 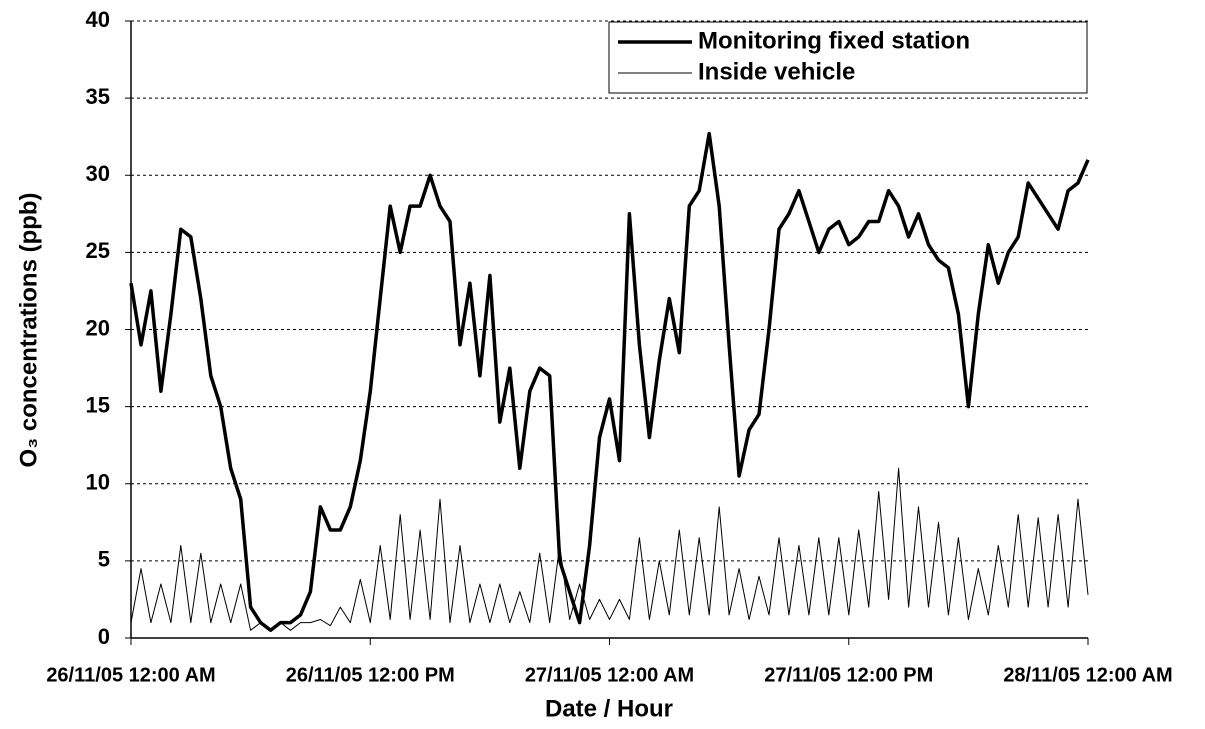 What do you see at coordinates (776, 71) in the screenshot?
I see `legend-label: Inside vehicle` at bounding box center [776, 71].